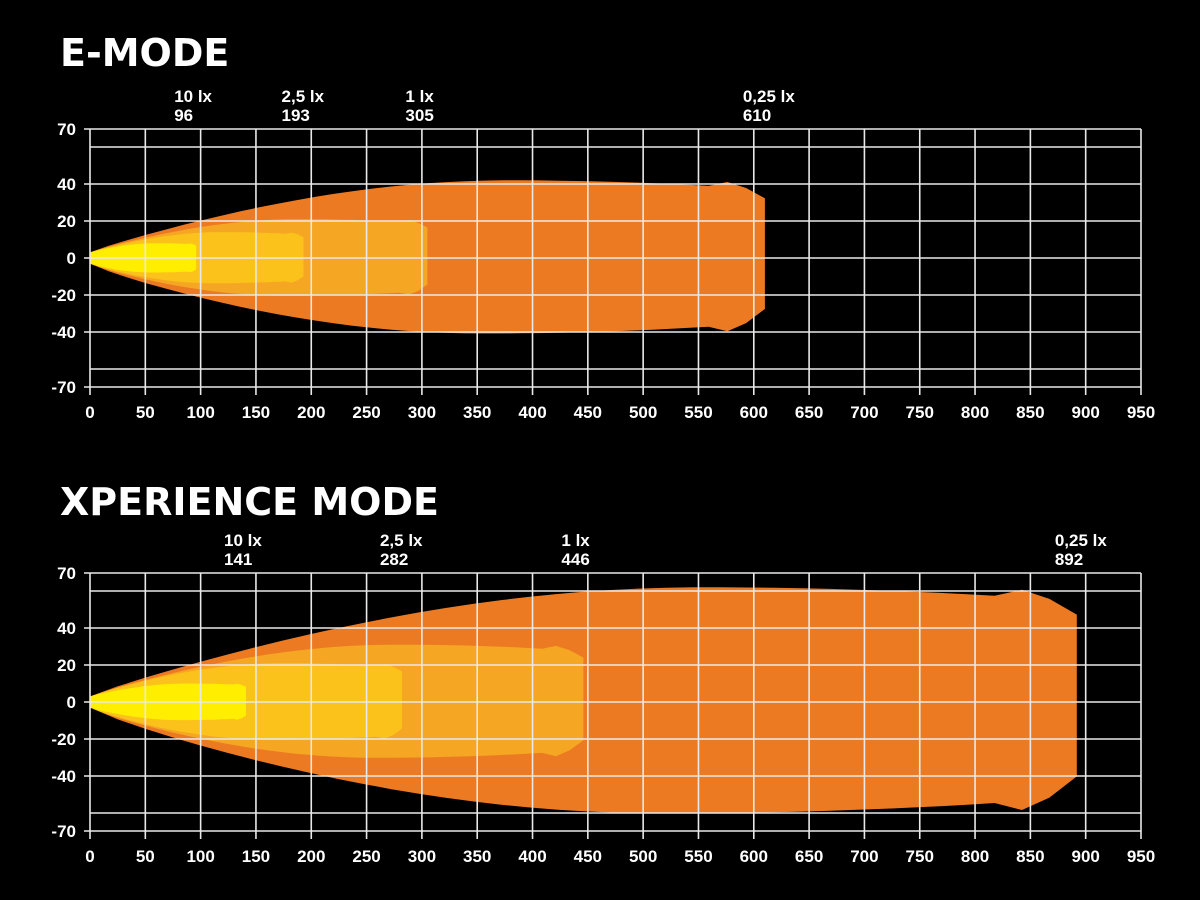 The width and height of the screenshot is (1200, 900). I want to click on lux-marker-distance: 282, so click(394, 559).